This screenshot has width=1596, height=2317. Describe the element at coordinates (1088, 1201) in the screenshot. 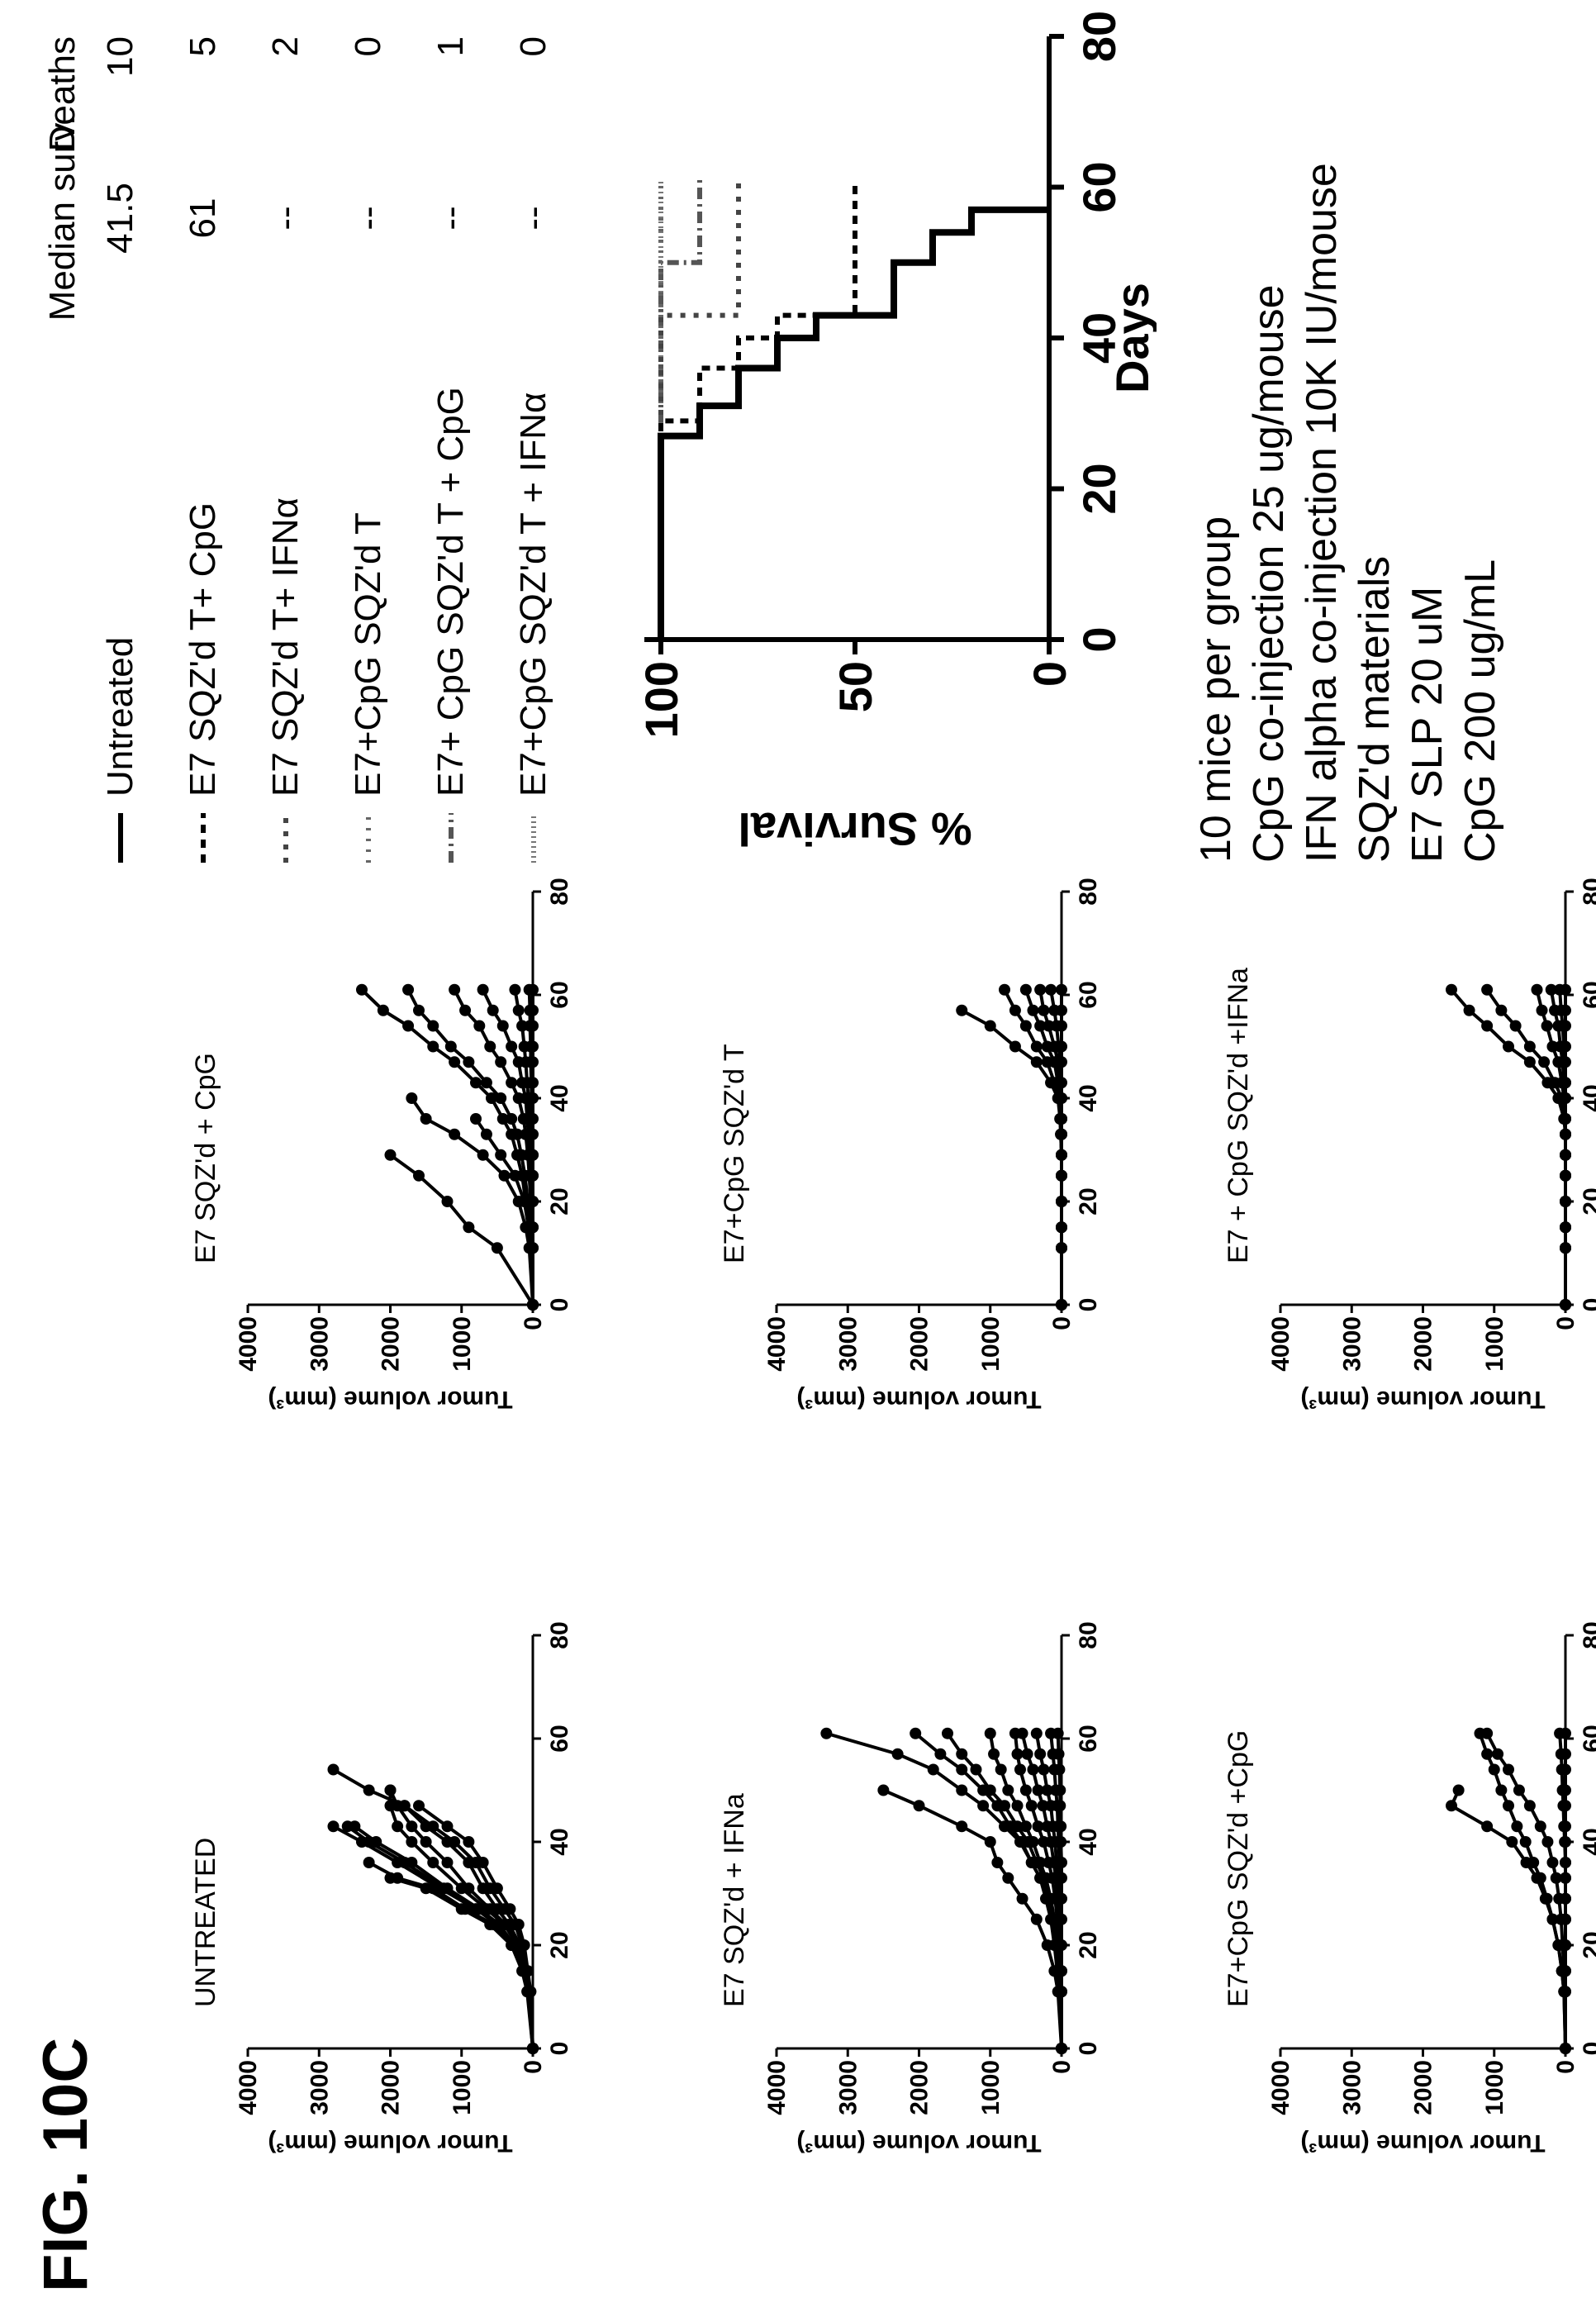

I see `x-tick-label: 20` at that location.